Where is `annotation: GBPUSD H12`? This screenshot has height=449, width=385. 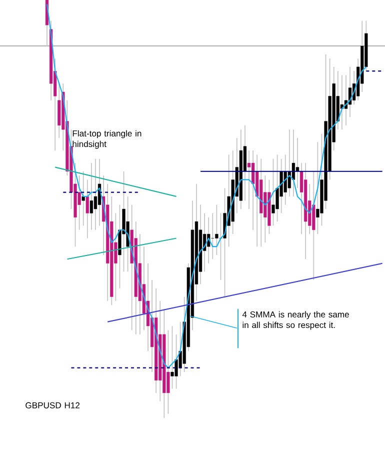
annotation: GBPUSD H12 is located at coordinates (53, 405).